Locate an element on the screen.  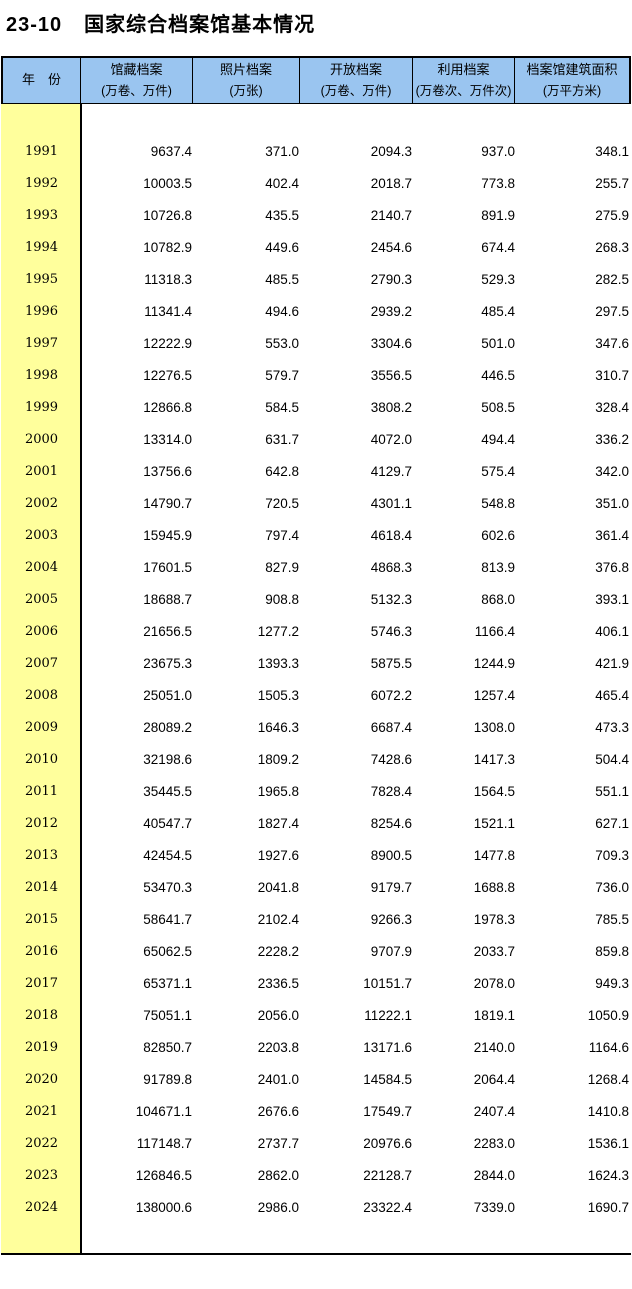
value-cell: 14584.5 is located at coordinates (387, 1079).